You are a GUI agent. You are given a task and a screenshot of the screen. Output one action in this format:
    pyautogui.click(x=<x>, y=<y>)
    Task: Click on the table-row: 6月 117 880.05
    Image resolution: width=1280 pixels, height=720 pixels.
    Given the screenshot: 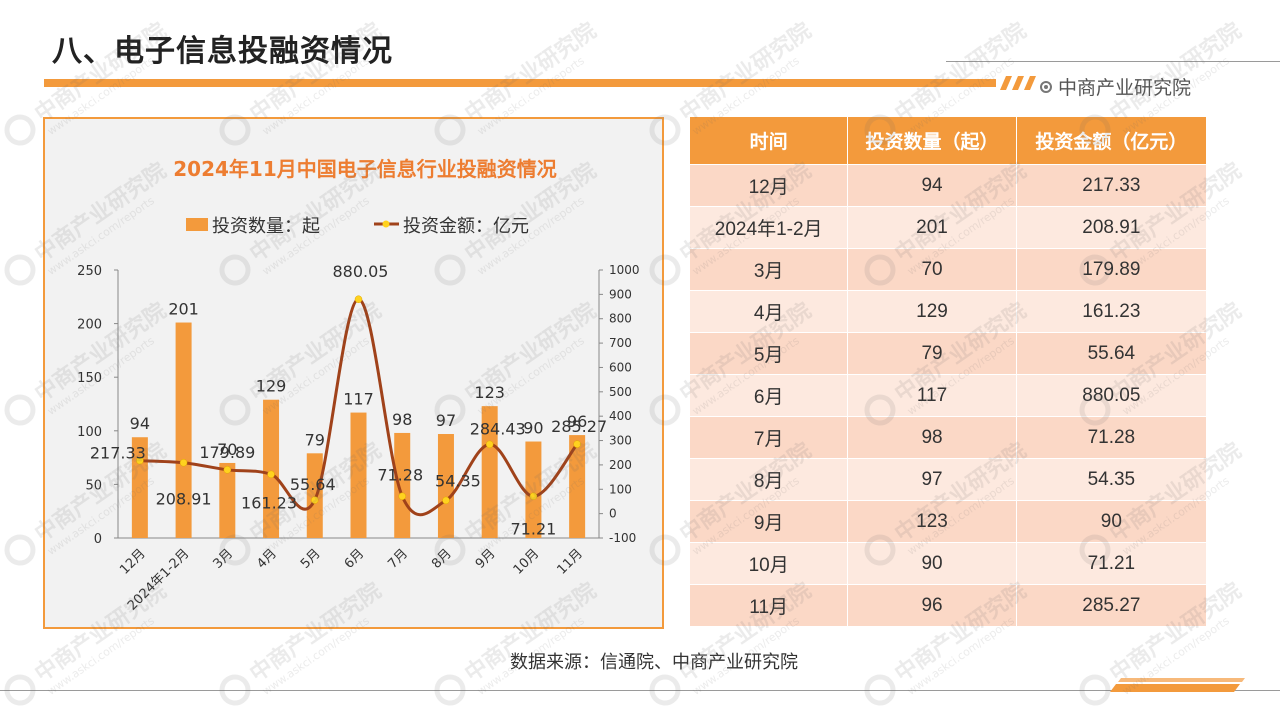 What is the action you would take?
    pyautogui.click(x=948, y=395)
    